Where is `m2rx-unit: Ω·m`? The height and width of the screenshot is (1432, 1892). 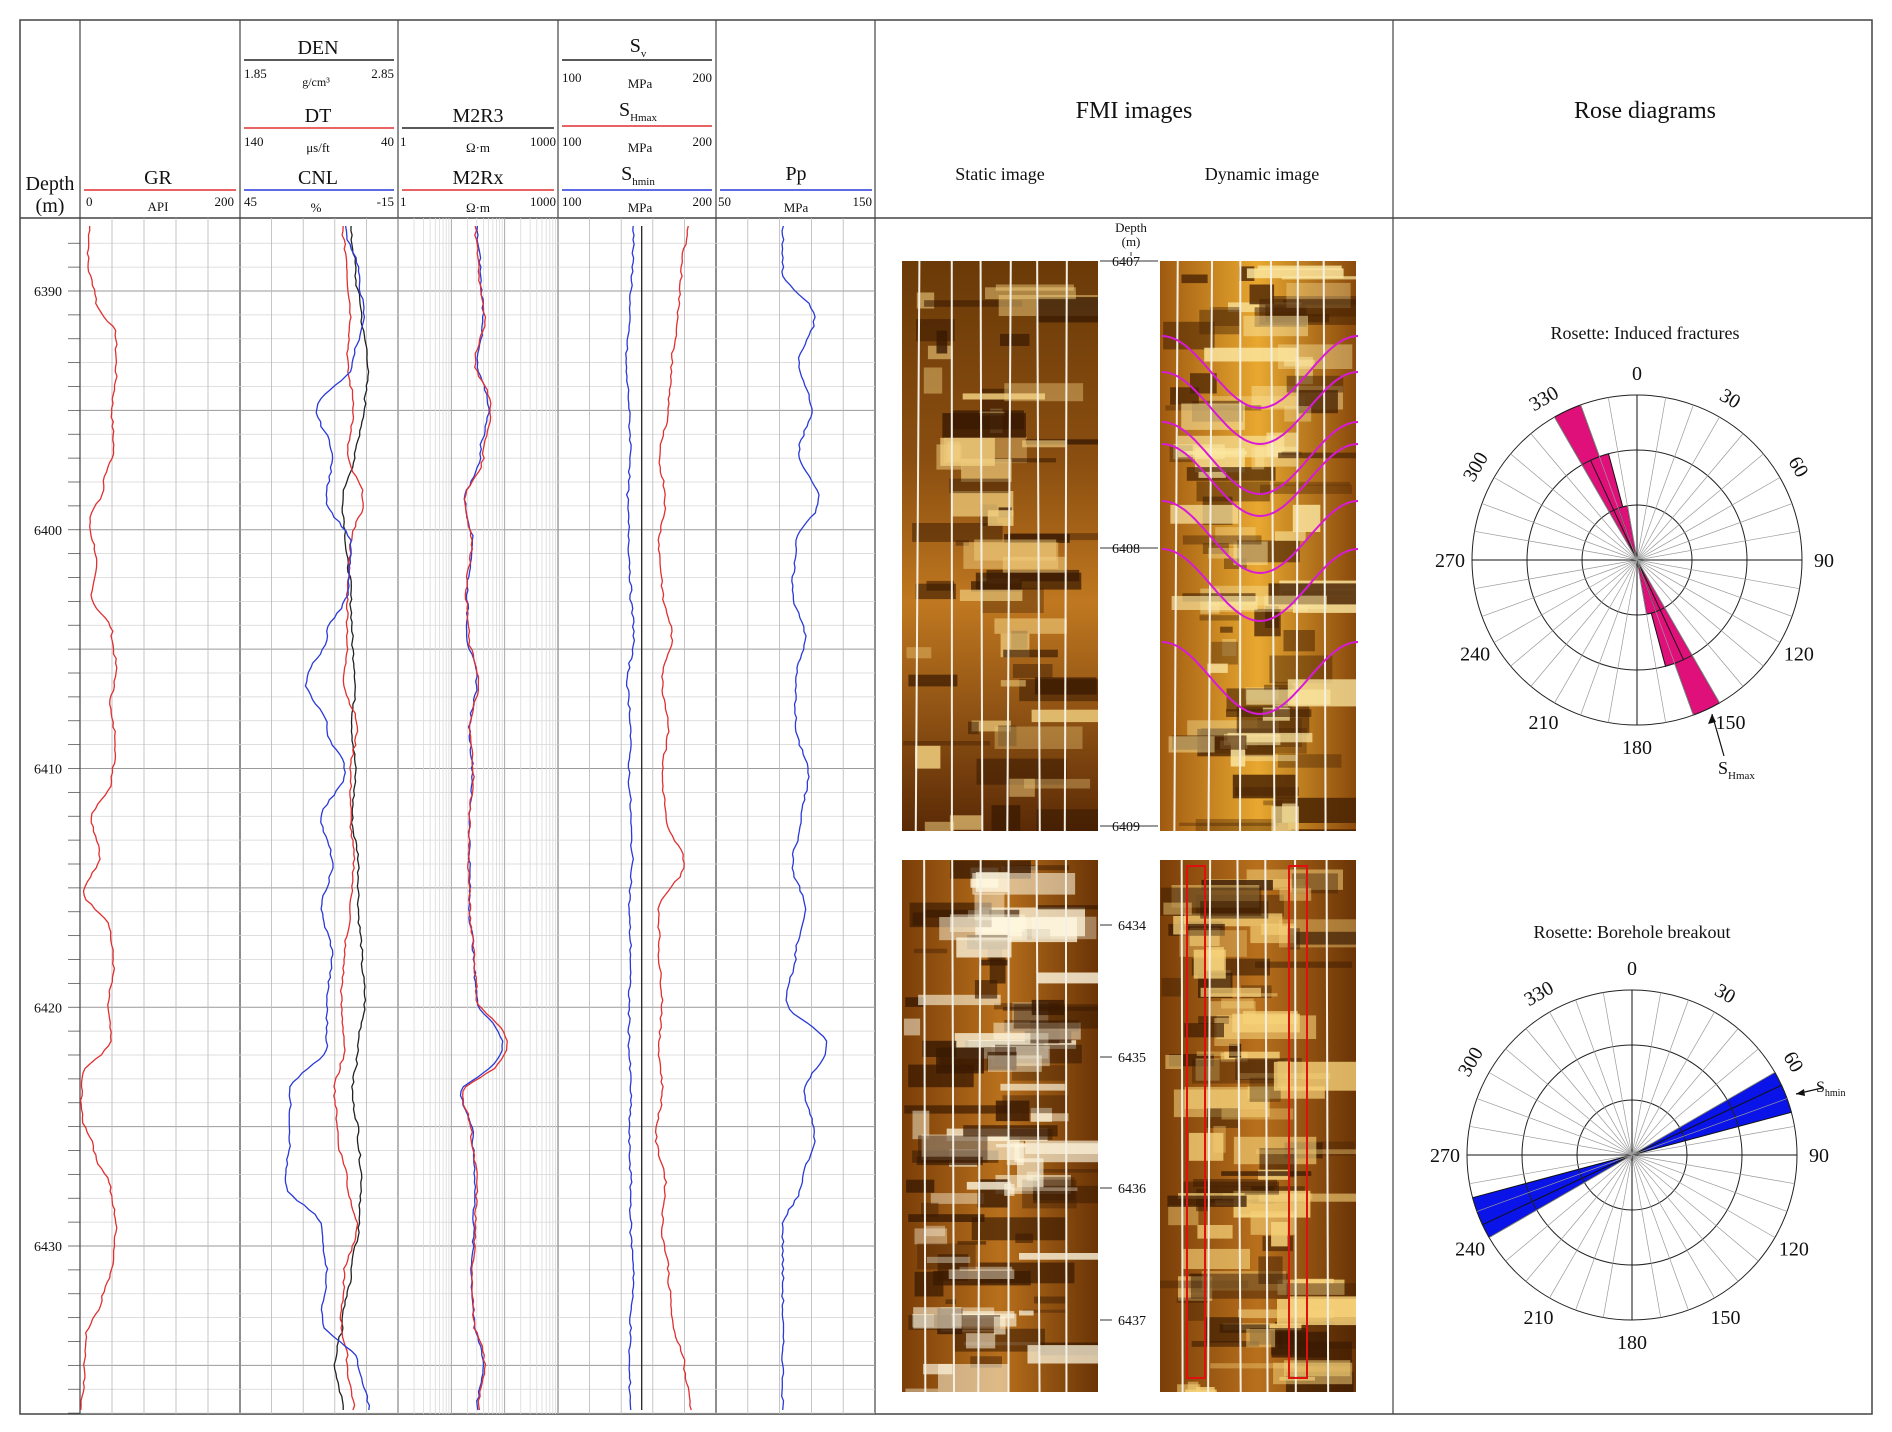 m2rx-unit: Ω·m is located at coordinates (478, 207).